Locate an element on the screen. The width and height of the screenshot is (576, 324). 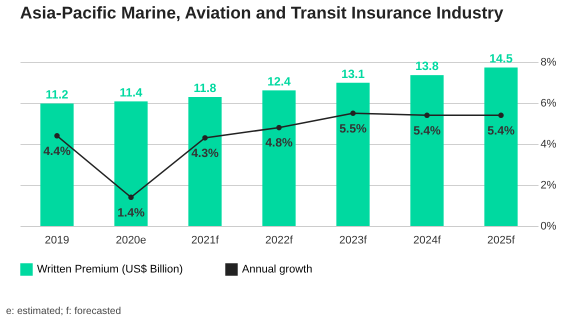
x-tick-label: 2022f is located at coordinates (279, 240).